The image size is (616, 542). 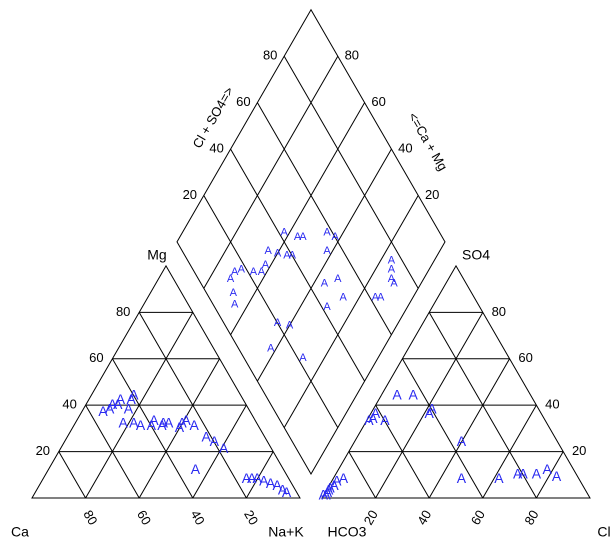 I want to click on anion-cl-tick: 80, so click(x=531, y=517).